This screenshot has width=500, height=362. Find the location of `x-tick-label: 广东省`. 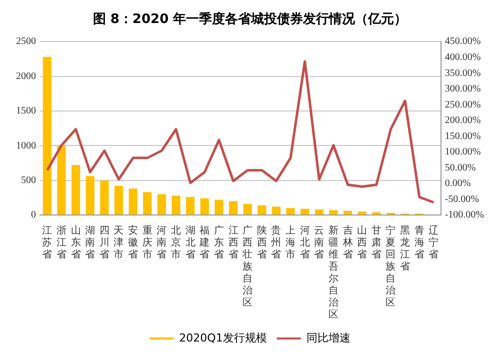

x-tick-label: 广东省 is located at coordinates (219, 242).